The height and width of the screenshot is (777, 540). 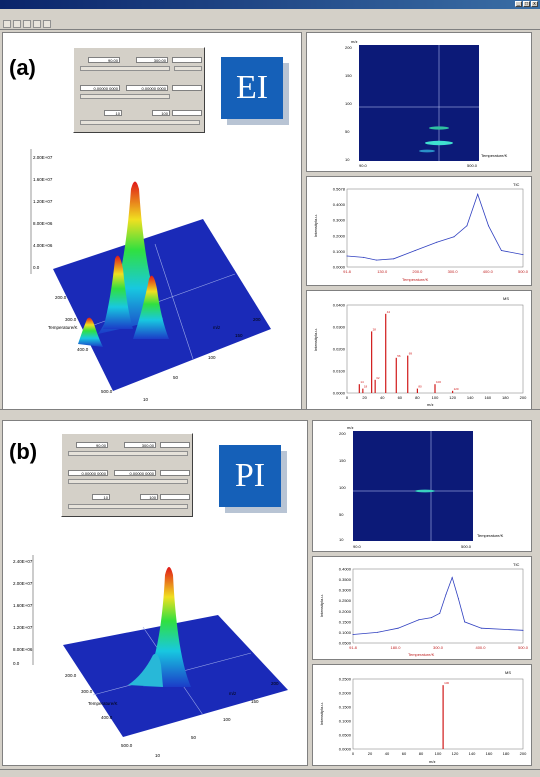 What do you see at coordinates (455, 753) in the screenshot?
I see `ms-x-tick: 120` at bounding box center [455, 753].